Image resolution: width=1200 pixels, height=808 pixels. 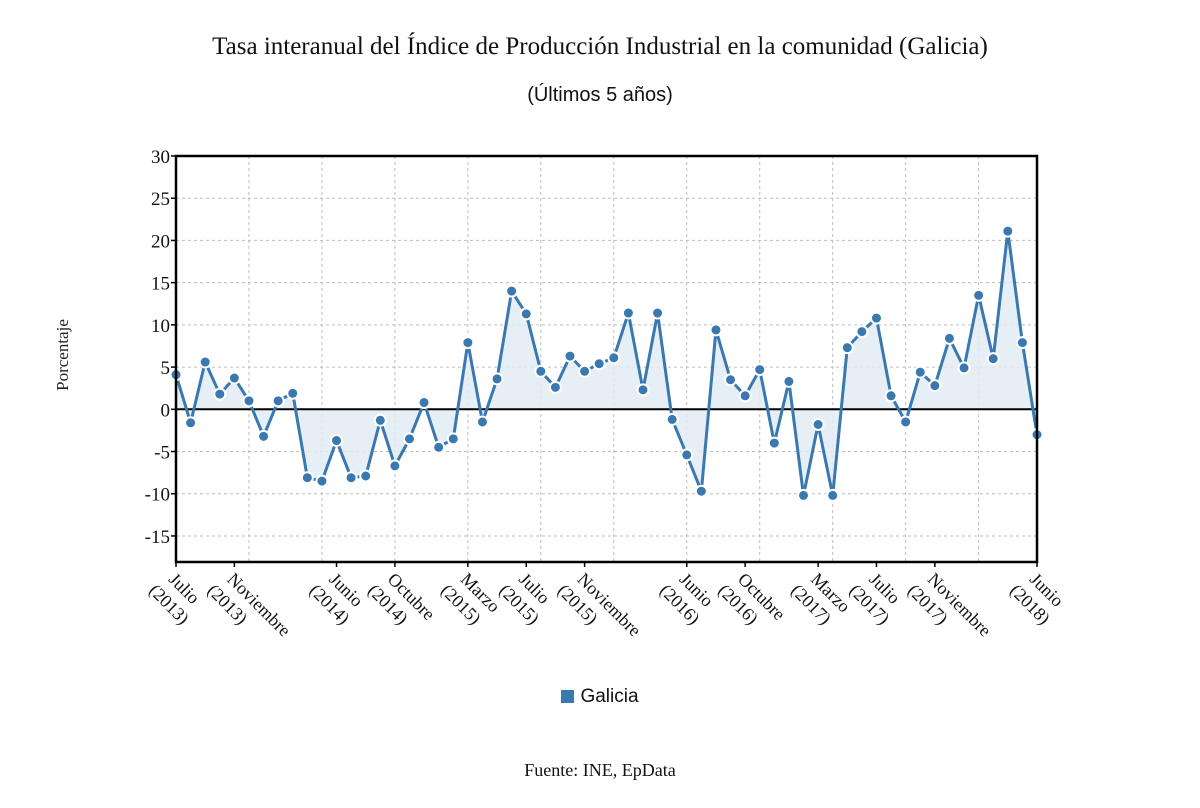 What do you see at coordinates (949, 604) in the screenshot?
I see `x-tick-label: Noviembre(2017)` at bounding box center [949, 604].